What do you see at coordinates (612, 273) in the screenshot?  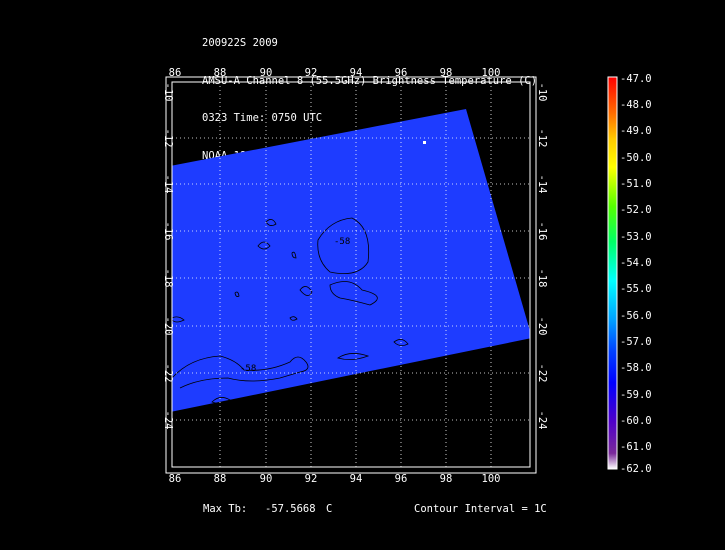 I see `colorbar` at bounding box center [612, 273].